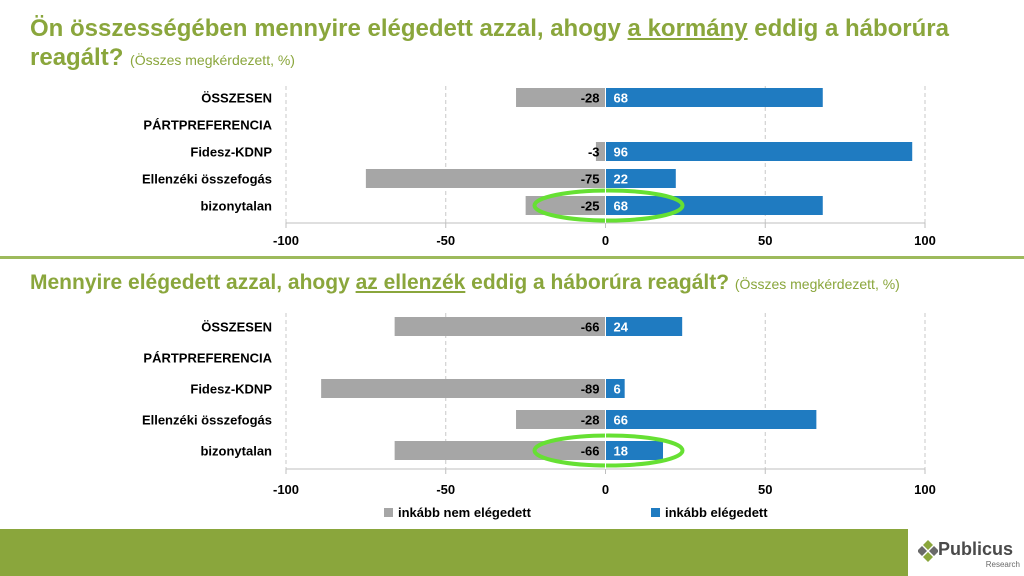 The height and width of the screenshot is (576, 1024). Describe the element at coordinates (454, 552) in the screenshot. I see `footer-bar` at that location.